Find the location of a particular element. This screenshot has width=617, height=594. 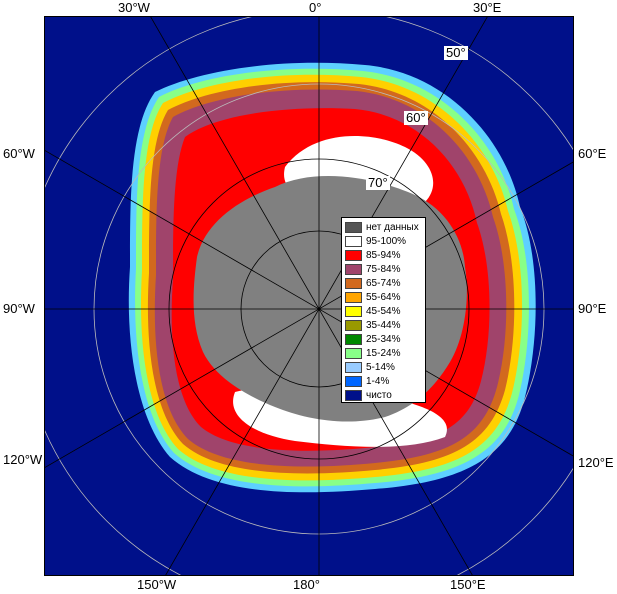

lat-label-50: 50° is located at coordinates (456, 52).